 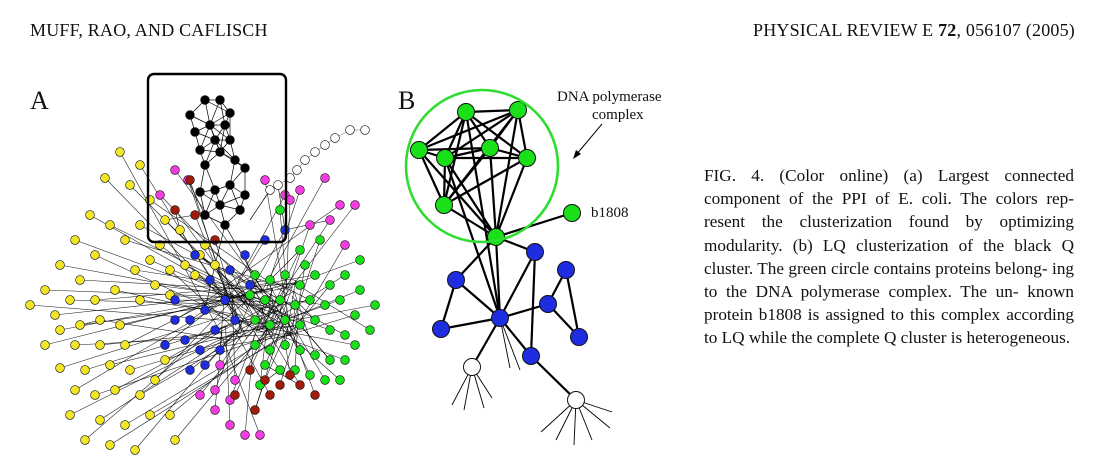 I want to click on panel-b-nodes, so click(x=499, y=255).